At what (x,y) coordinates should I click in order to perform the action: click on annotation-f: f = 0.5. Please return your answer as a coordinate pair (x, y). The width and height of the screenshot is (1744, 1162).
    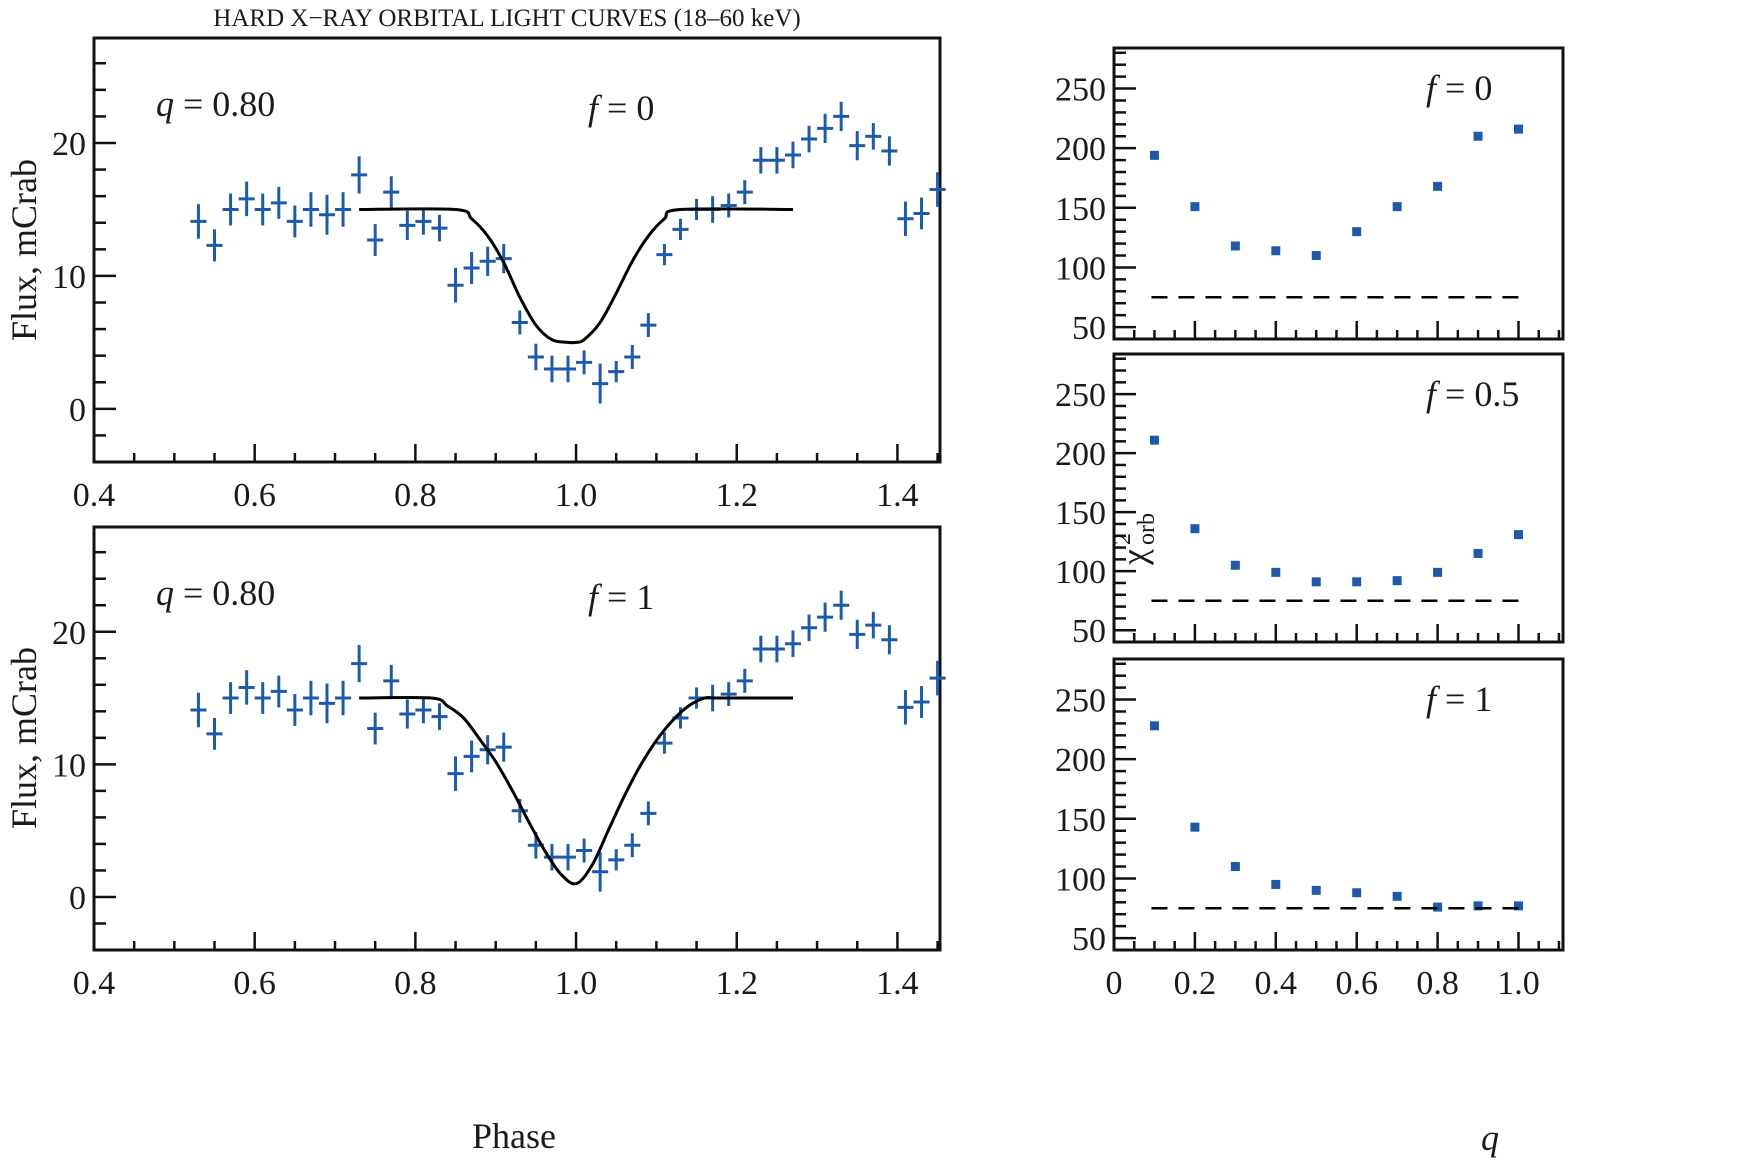
    Looking at the image, I should click on (1472, 394).